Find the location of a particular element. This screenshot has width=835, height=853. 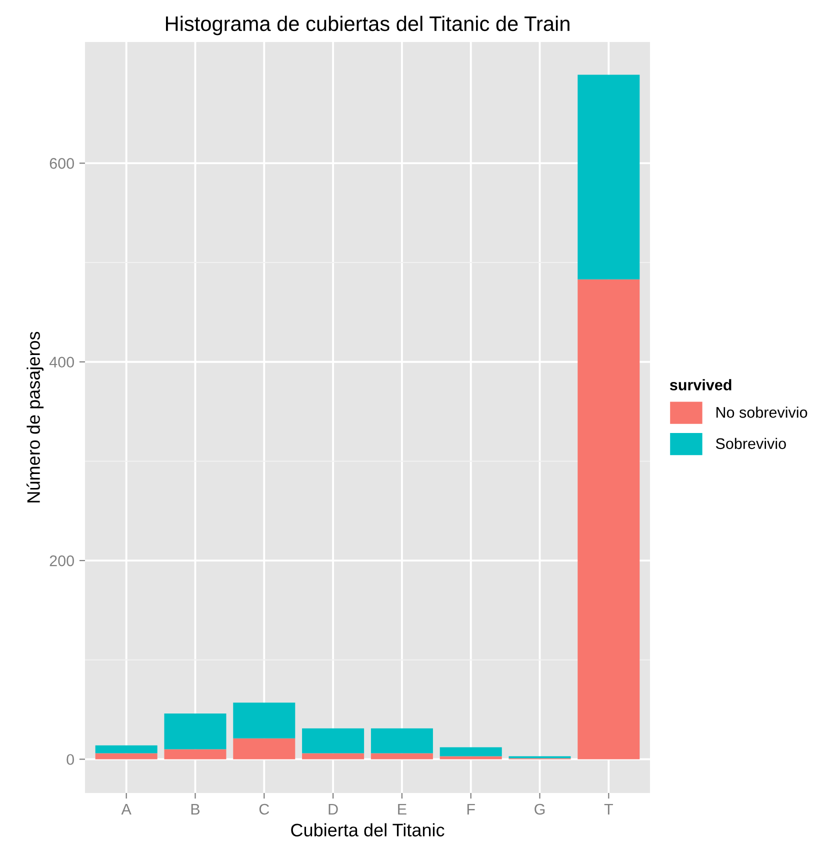

y-tick-label: 400 is located at coordinates (61, 362).